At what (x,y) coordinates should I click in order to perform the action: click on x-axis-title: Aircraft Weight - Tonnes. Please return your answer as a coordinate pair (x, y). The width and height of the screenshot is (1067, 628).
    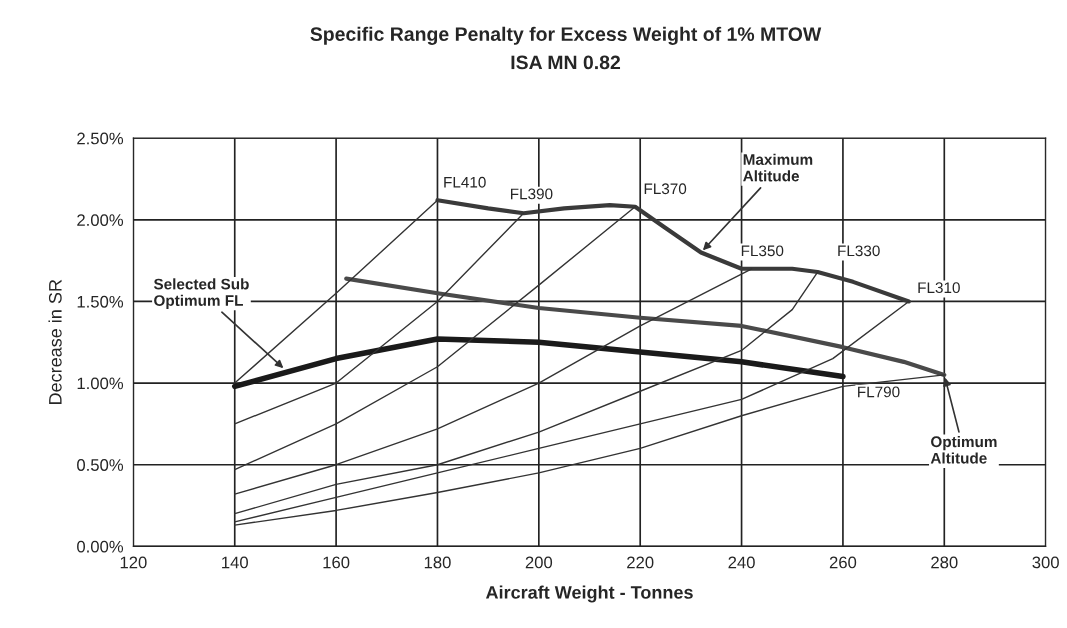
    Looking at the image, I should click on (589, 594).